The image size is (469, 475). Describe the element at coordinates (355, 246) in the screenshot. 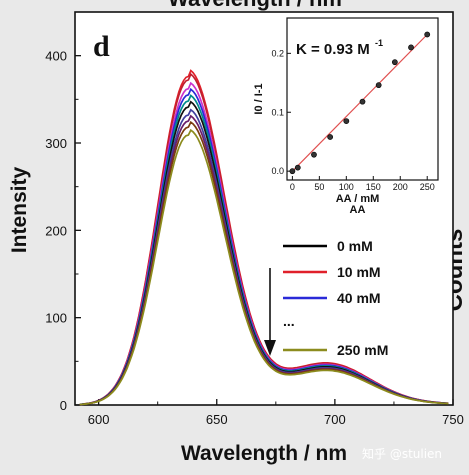

I see `legend-label-0: 0 mM` at that location.